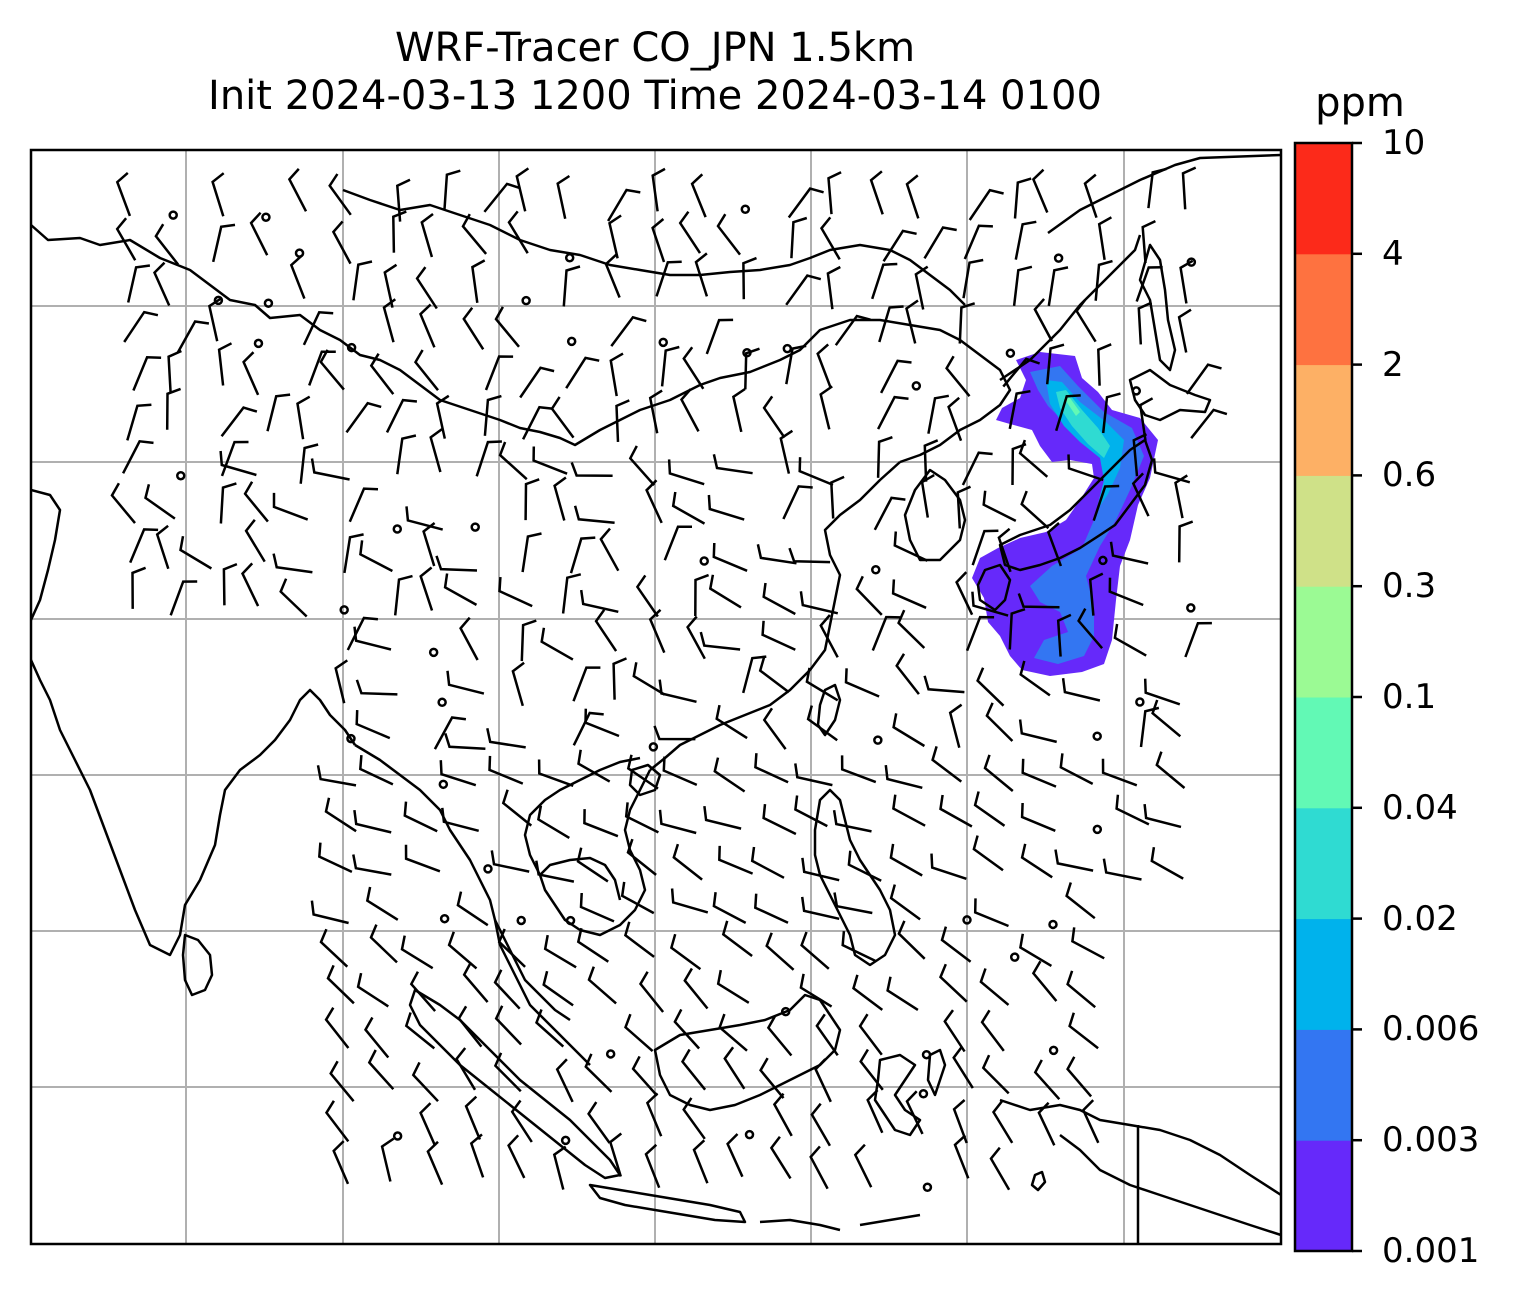 Image resolution: width=1528 pixels, height=1306 pixels. What do you see at coordinates (1420, 807) in the screenshot?
I see `colorbar-tick-label: 0.04` at bounding box center [1420, 807].